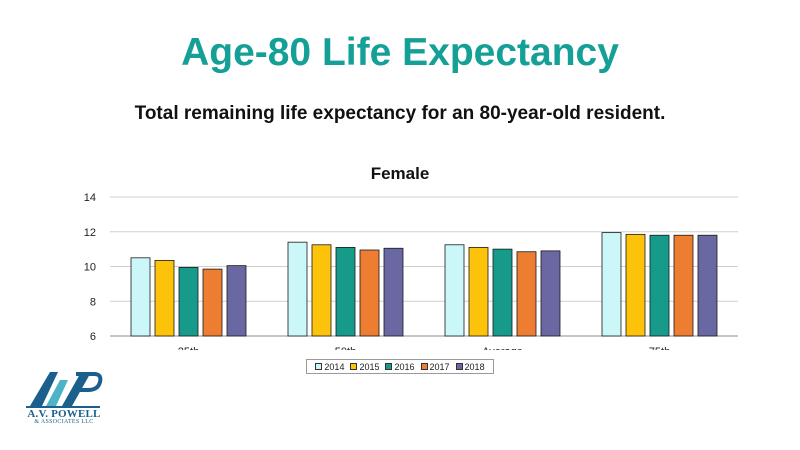  What do you see at coordinates (345, 348) in the screenshot?
I see `x-tick-label: 50th` at bounding box center [345, 348].